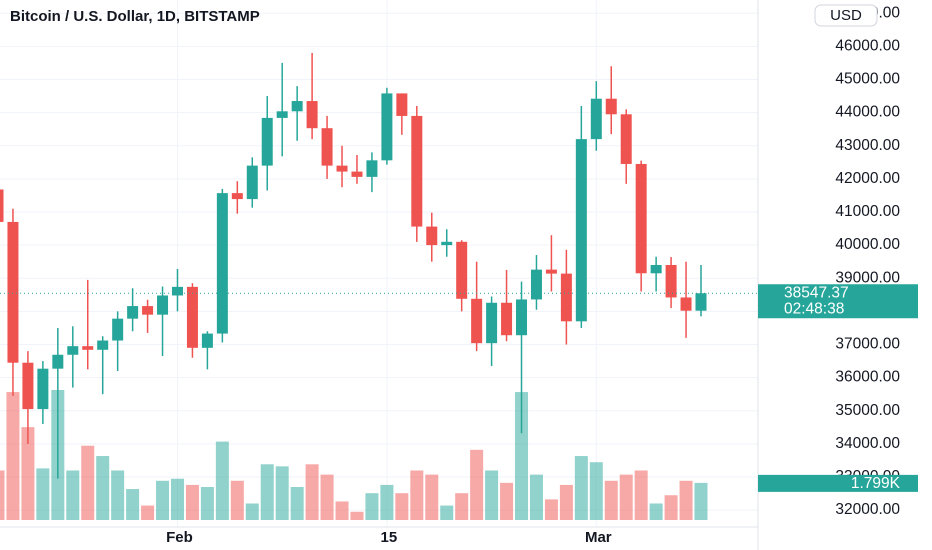 The height and width of the screenshot is (550, 932). I want to click on currency-button-box, so click(846, 15).